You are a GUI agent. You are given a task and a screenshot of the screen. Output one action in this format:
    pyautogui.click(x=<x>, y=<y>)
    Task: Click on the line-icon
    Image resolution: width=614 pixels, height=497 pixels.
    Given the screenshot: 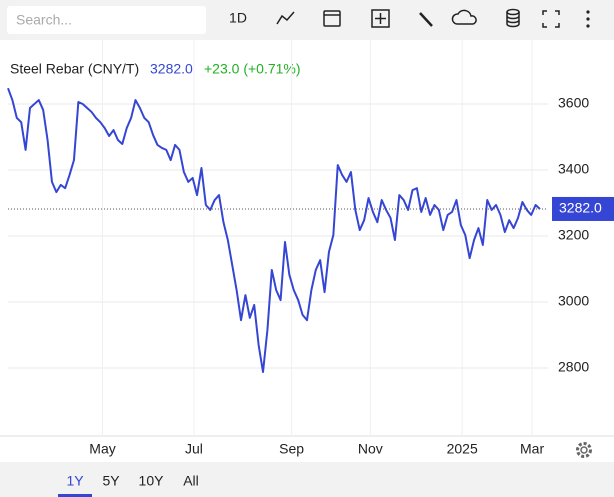 What is the action you would take?
    pyautogui.click(x=285, y=18)
    